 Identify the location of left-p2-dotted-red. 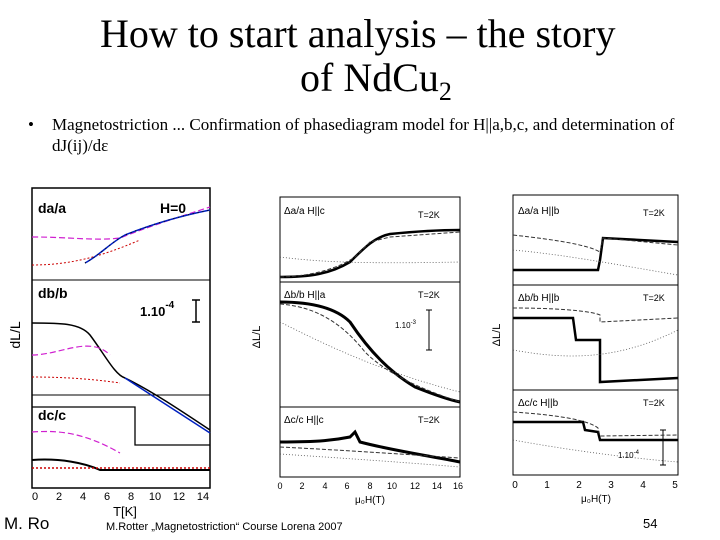
(76, 380).